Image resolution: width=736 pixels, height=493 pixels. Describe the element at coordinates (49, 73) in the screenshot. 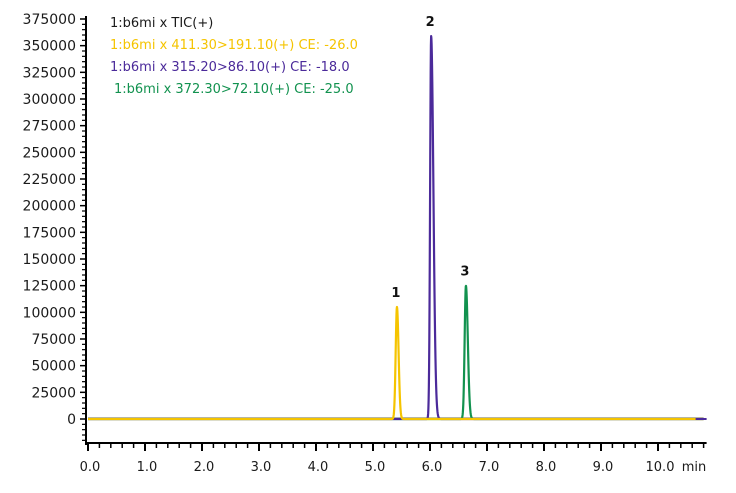

I see `y-tick-label: 325000` at that location.